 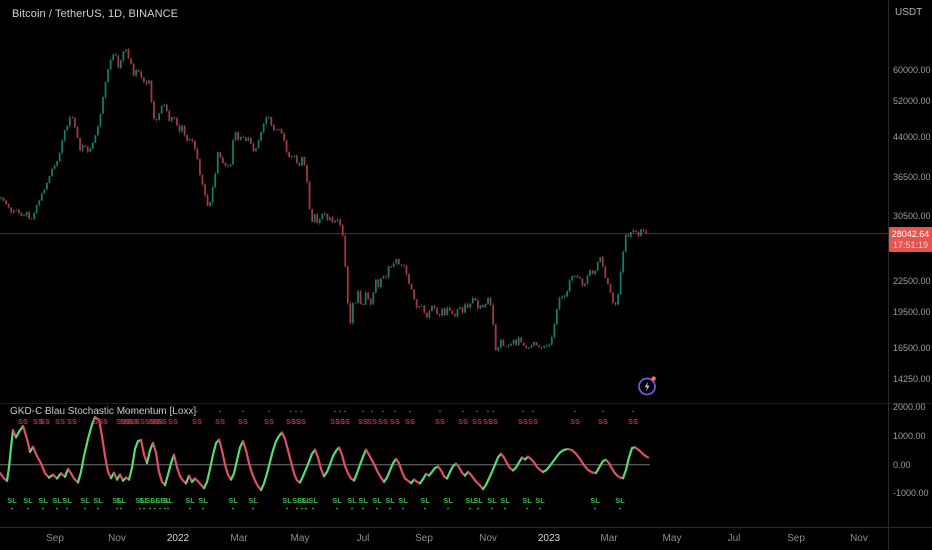 I want to click on time-tick-month: Mar, so click(x=609, y=538).